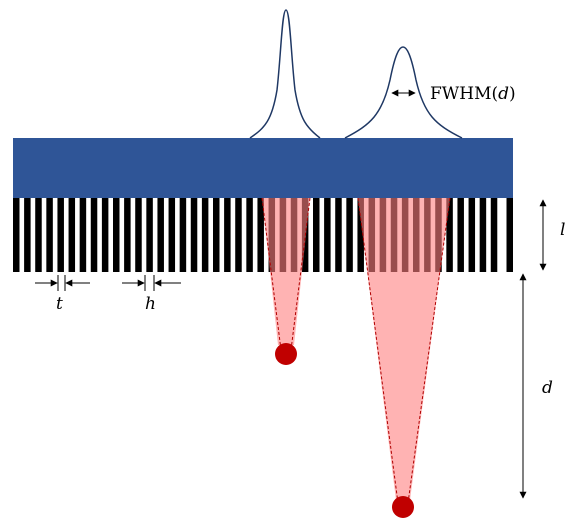  What do you see at coordinates (150, 304) in the screenshot?
I see `h-label: h` at bounding box center [150, 304].